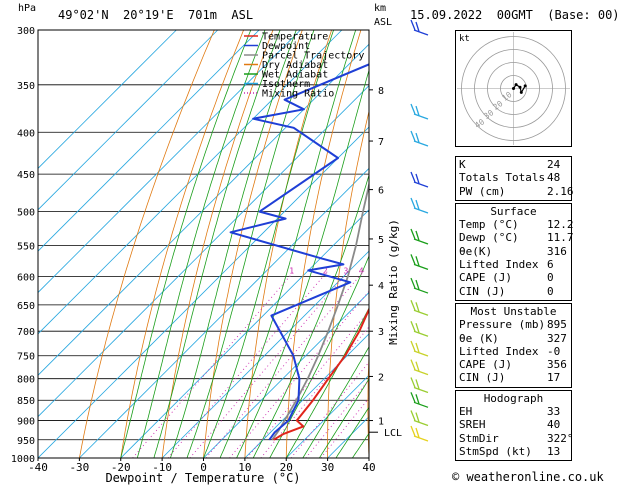 The width and height of the screenshot is (629, 486). What do you see at coordinates (121, 467) in the screenshot?
I see `x-tick-label: -20` at bounding box center [121, 467].